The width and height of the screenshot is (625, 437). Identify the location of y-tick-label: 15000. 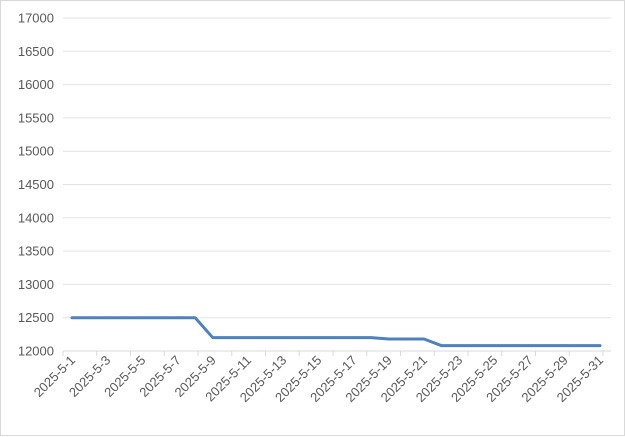
(36, 151).